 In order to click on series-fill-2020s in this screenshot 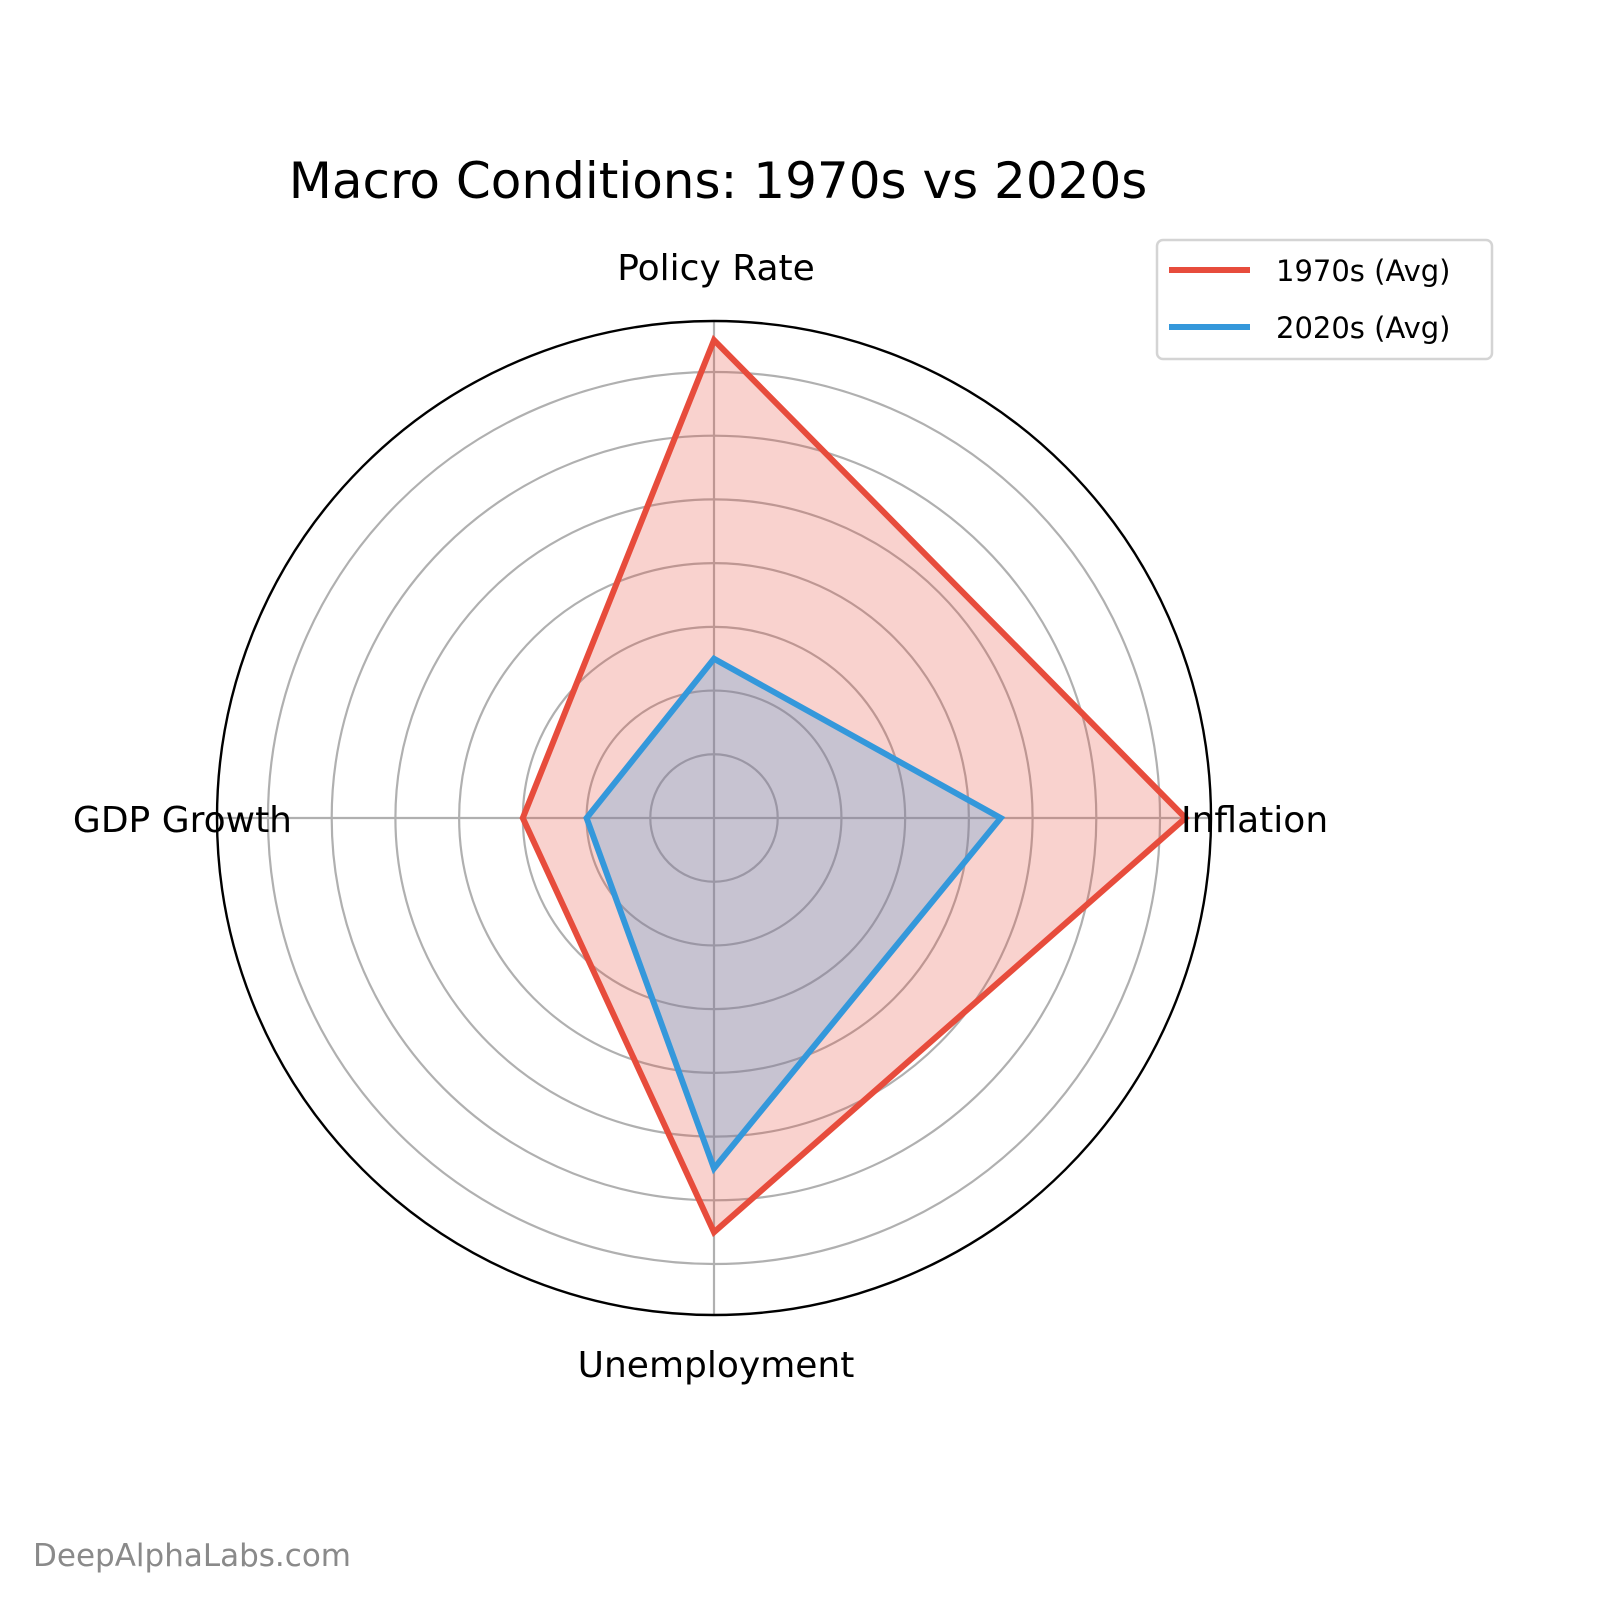, I will do `click(793, 913)`.